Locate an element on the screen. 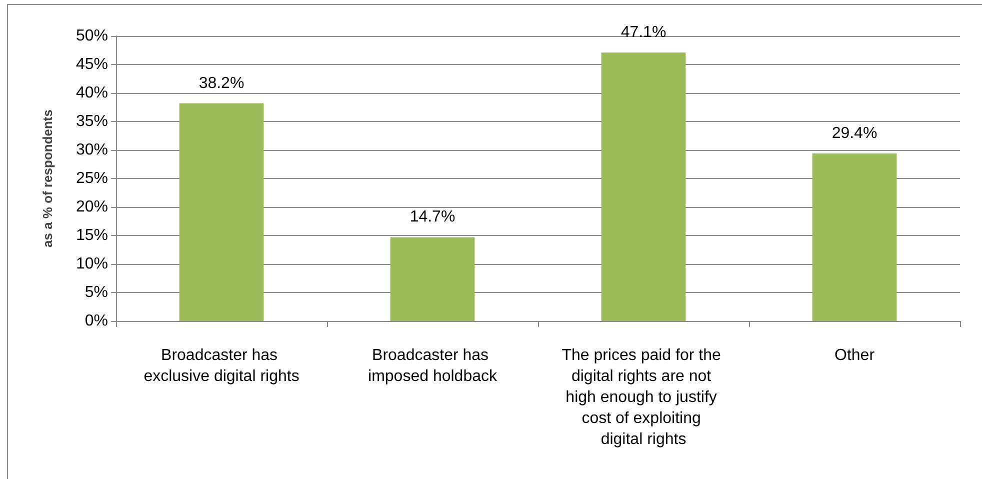 The width and height of the screenshot is (982, 479). y-axis-title: as a % of respondents is located at coordinates (47, 179).